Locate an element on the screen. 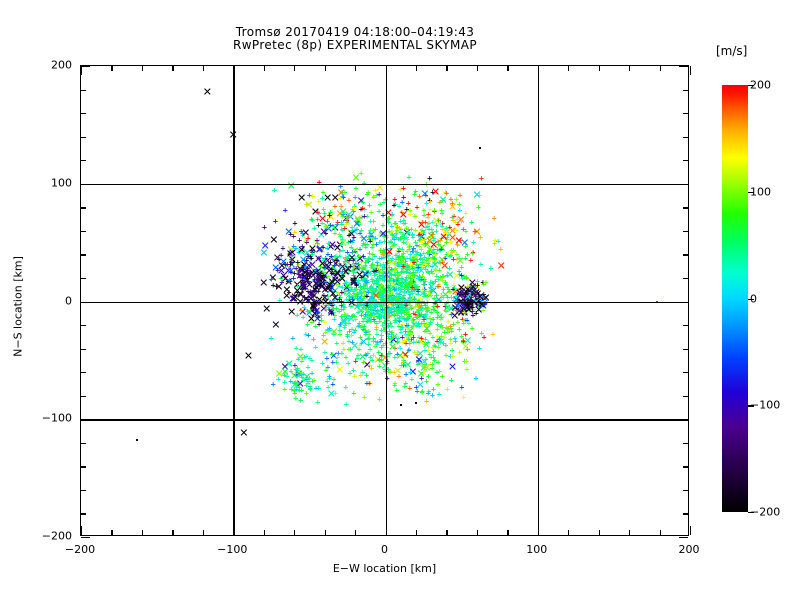 Image resolution: width=800 pixels, height=600 pixels. x-tick-label: 100 is located at coordinates (537, 549).